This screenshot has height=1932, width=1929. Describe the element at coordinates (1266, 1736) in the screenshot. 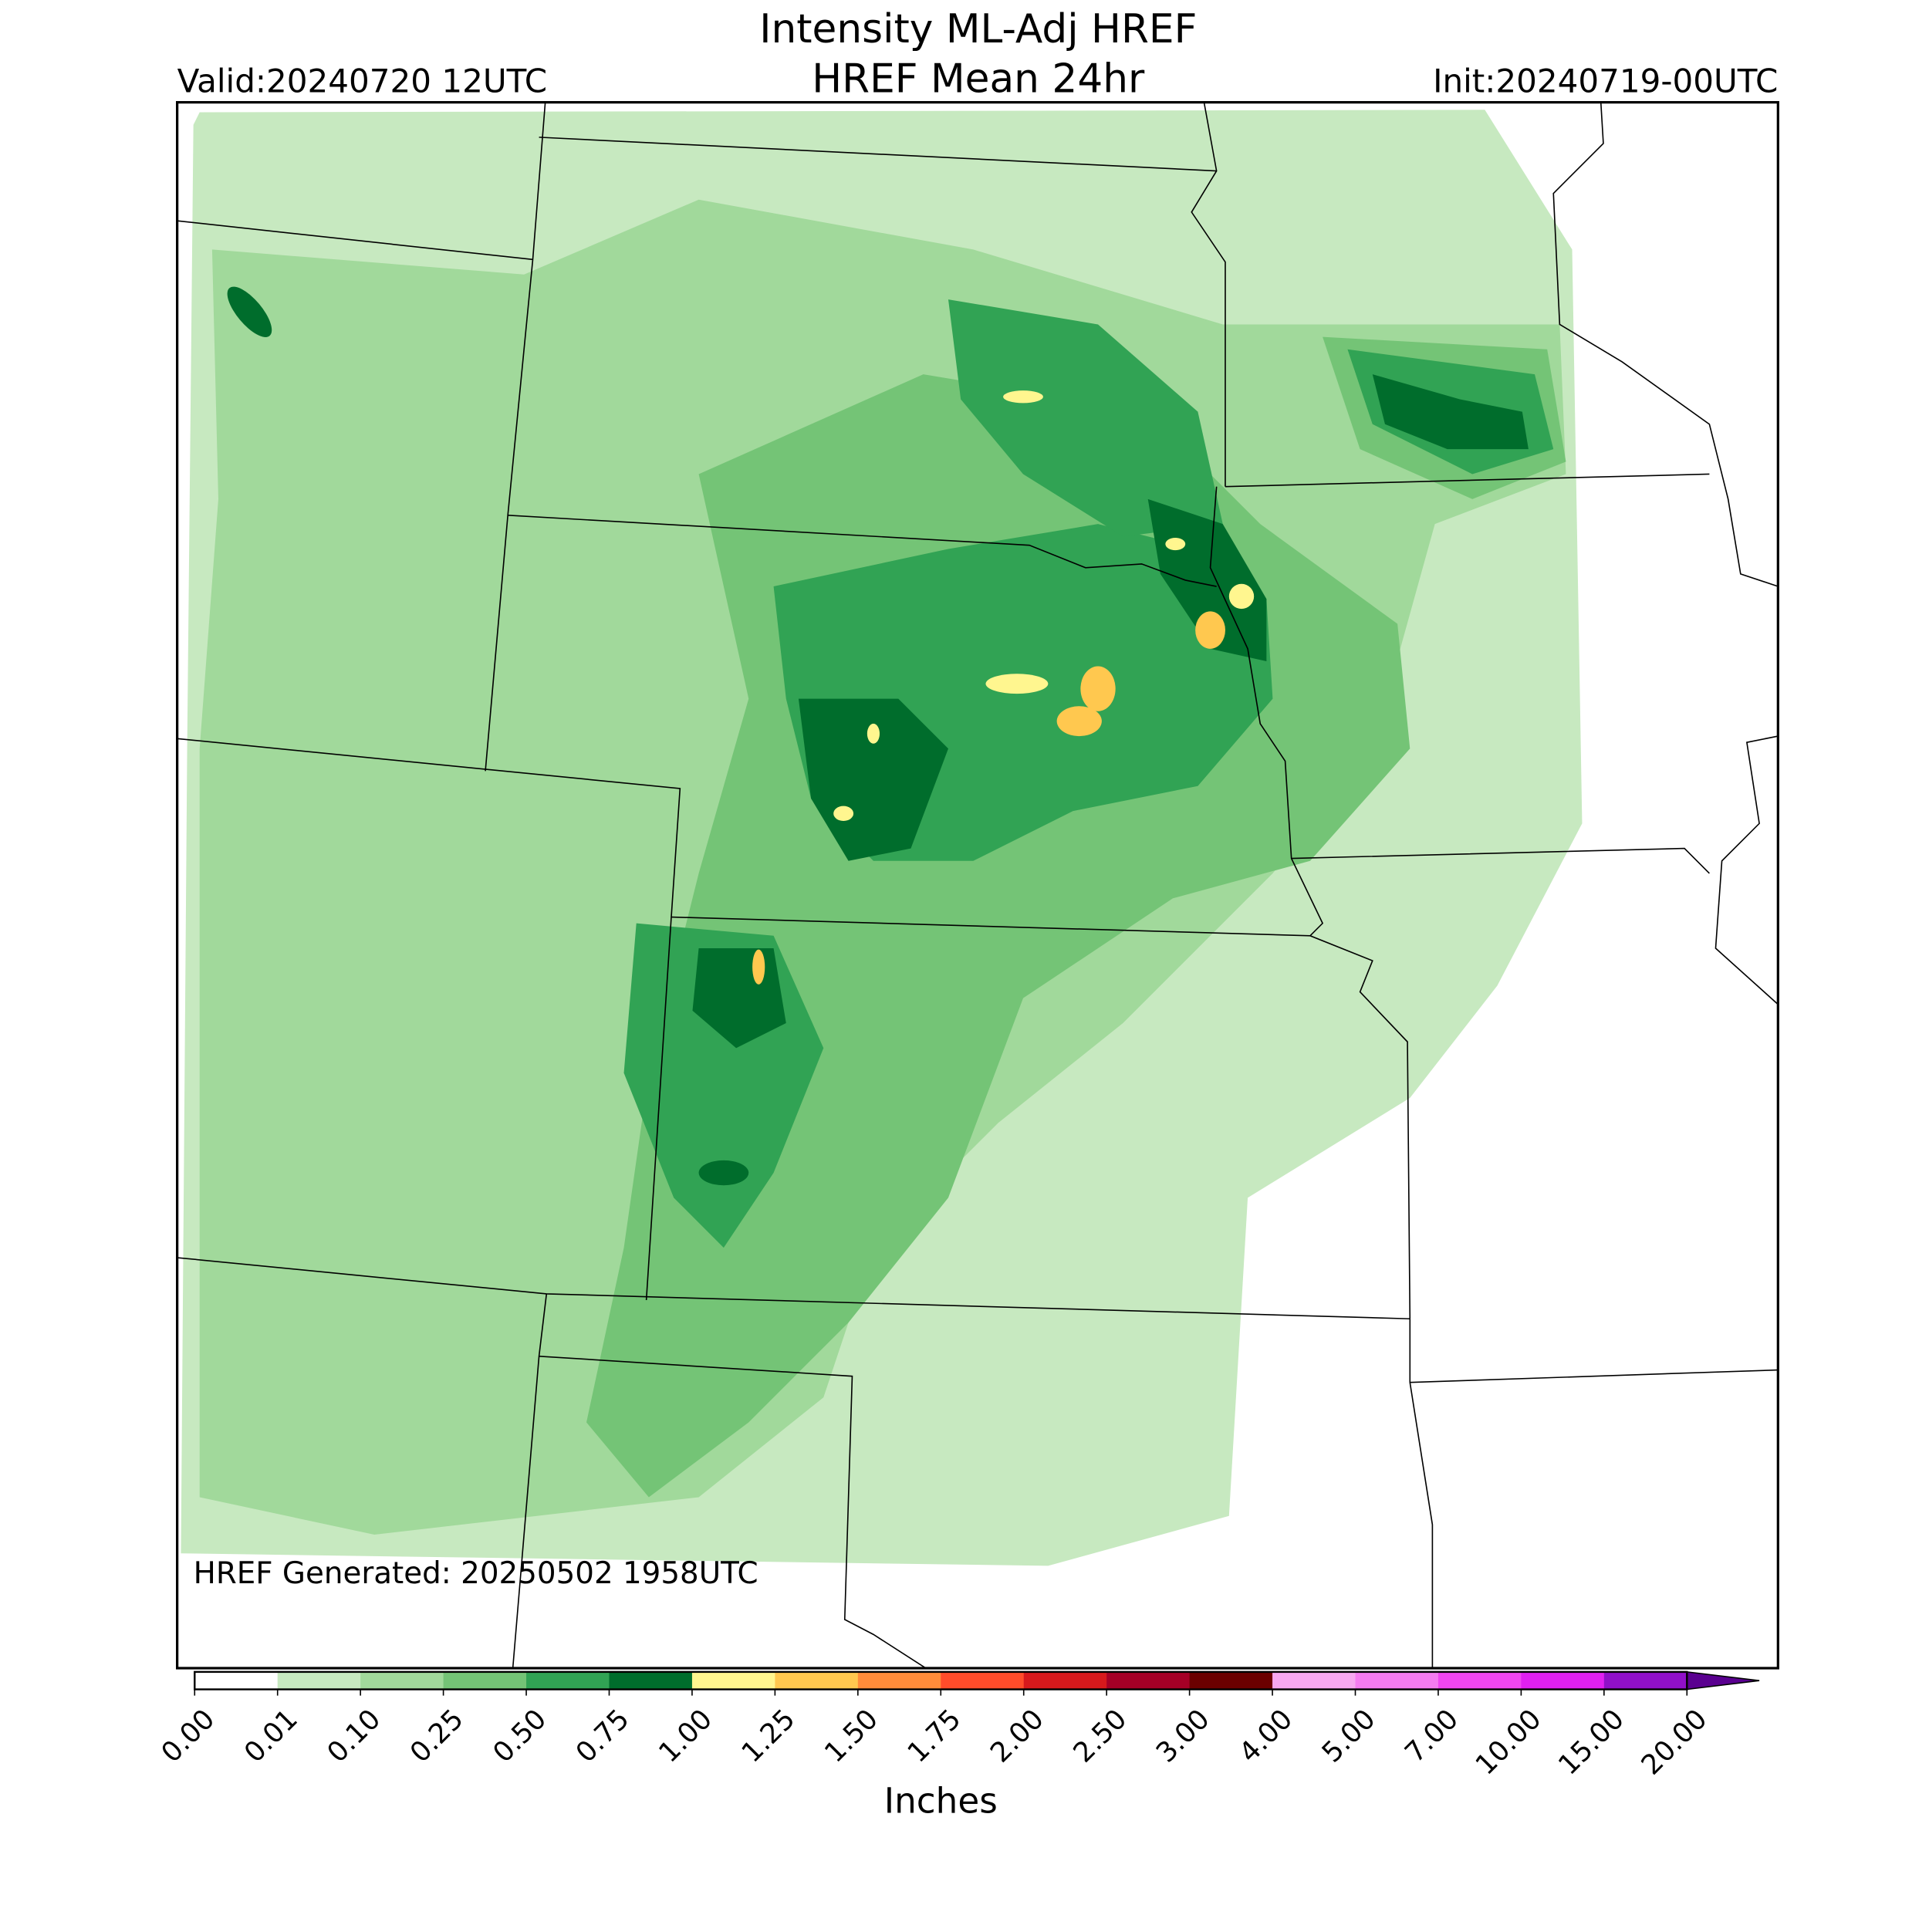

I see `colorbar-tick-label: 4.00` at that location.